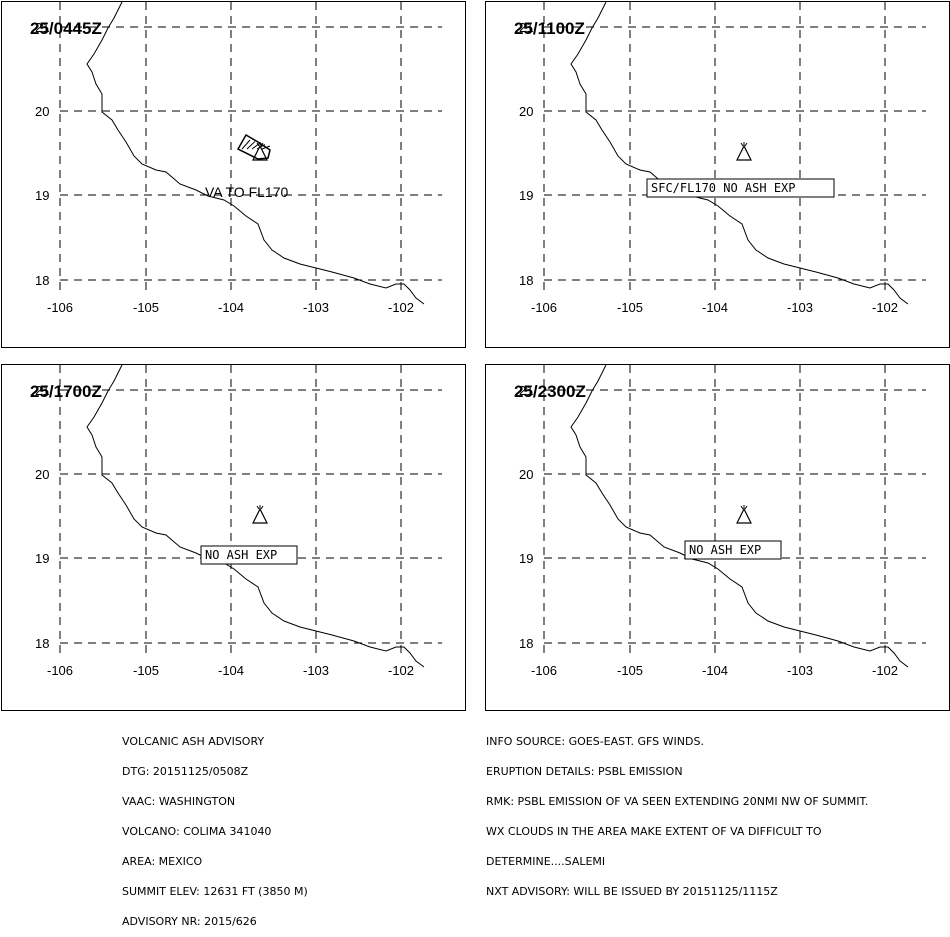 The width and height of the screenshot is (950, 937). What do you see at coordinates (215, 891) in the screenshot?
I see `advisory-summit: SUMMIT ELEV: 12631 FT (3850 M)` at bounding box center [215, 891].